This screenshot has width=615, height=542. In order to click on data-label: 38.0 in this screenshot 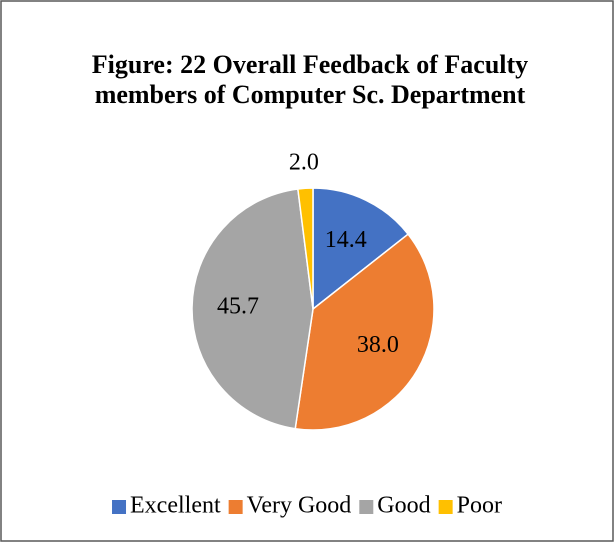, I will do `click(378, 345)`.